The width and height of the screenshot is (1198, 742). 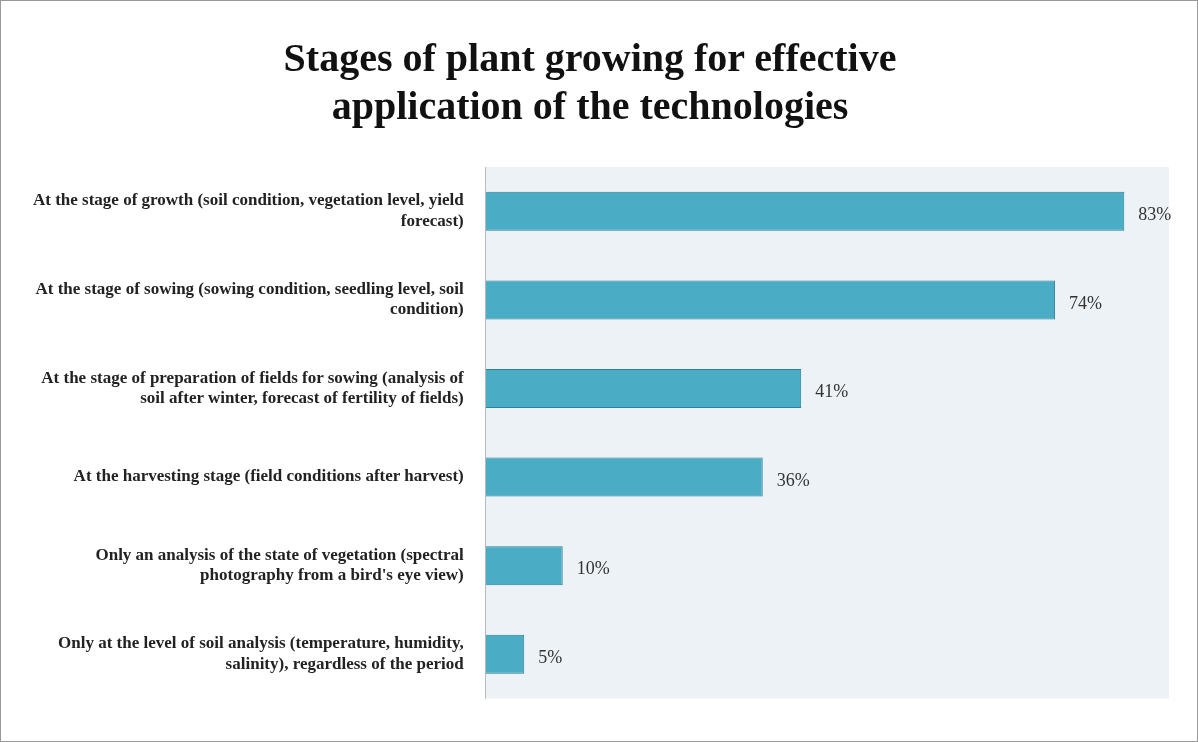 I want to click on data-label: 36%, so click(x=793, y=479).